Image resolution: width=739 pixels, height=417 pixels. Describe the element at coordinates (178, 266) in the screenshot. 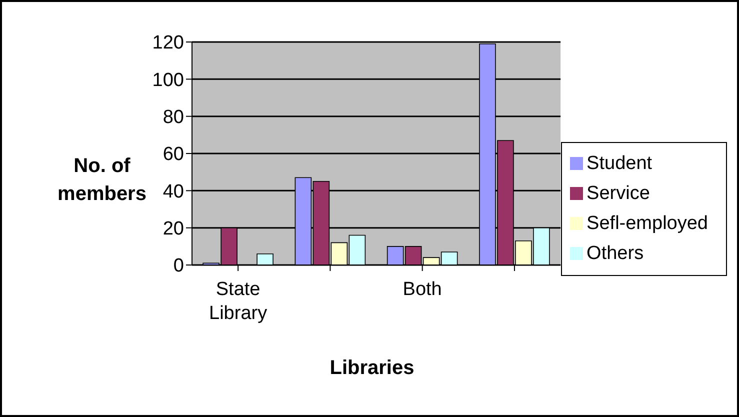

I see `y-tick-label: 0` at that location.